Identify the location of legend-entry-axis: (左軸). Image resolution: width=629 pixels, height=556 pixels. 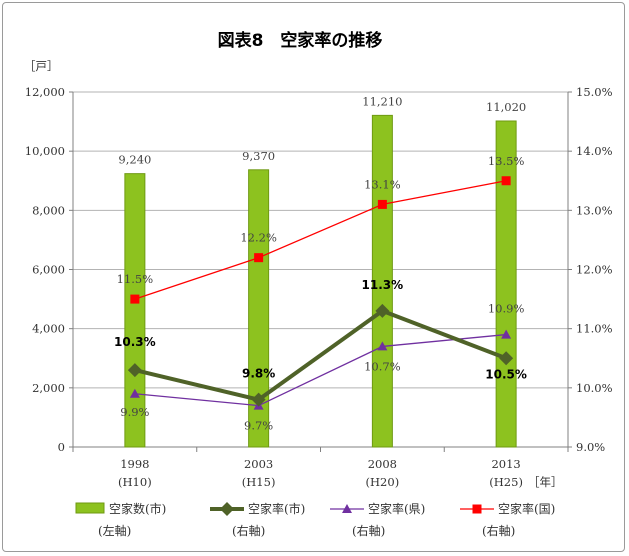
(114, 530).